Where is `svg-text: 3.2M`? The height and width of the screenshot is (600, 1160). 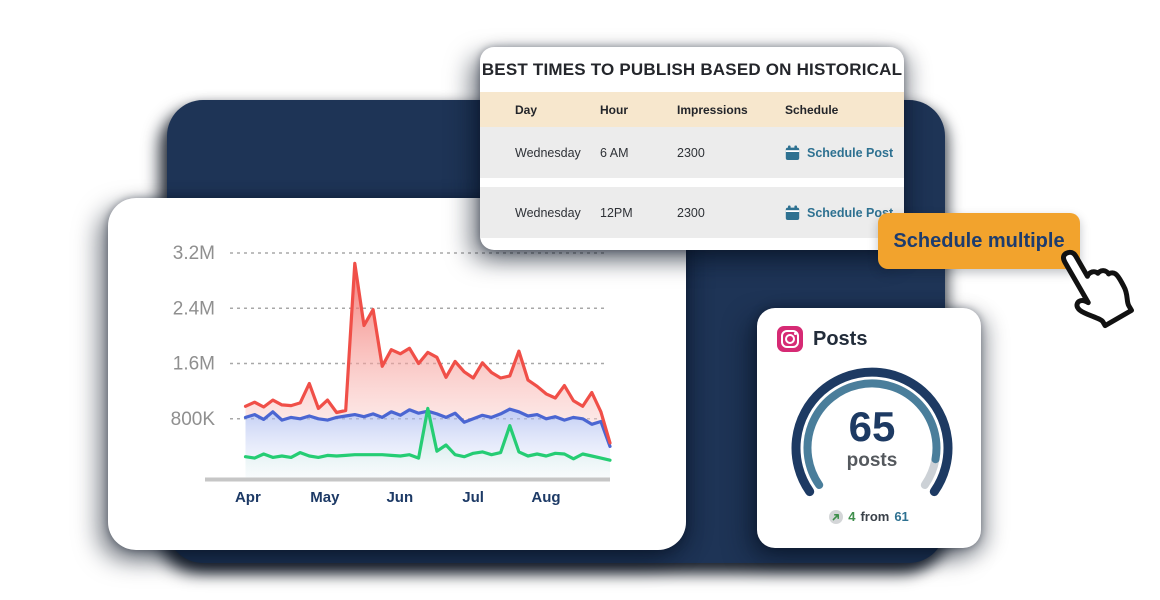
svg-text: 3.2M is located at coordinates (194, 253).